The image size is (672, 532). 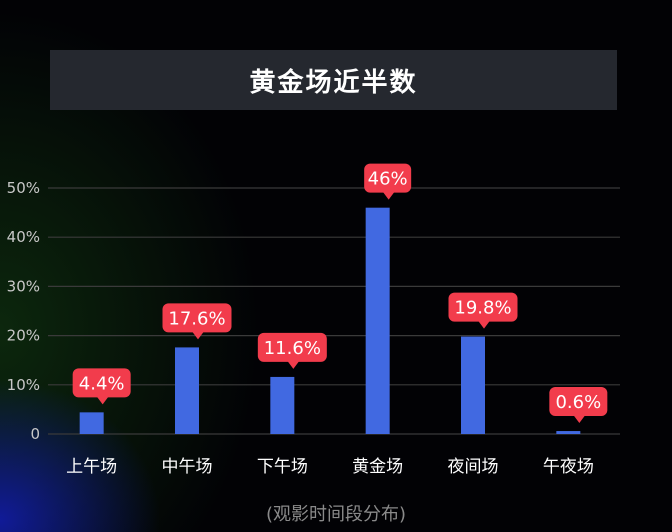 What do you see at coordinates (568, 467) in the screenshot?
I see `x-tick-label: 午夜场` at bounding box center [568, 467].